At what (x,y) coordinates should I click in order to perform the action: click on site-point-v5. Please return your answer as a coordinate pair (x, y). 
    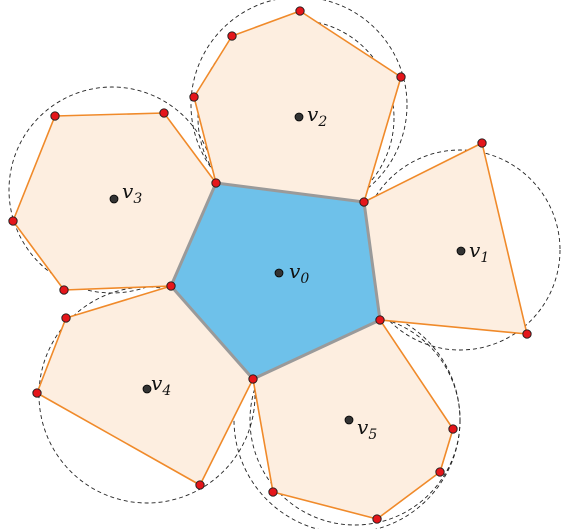
    Looking at the image, I should click on (349, 420).